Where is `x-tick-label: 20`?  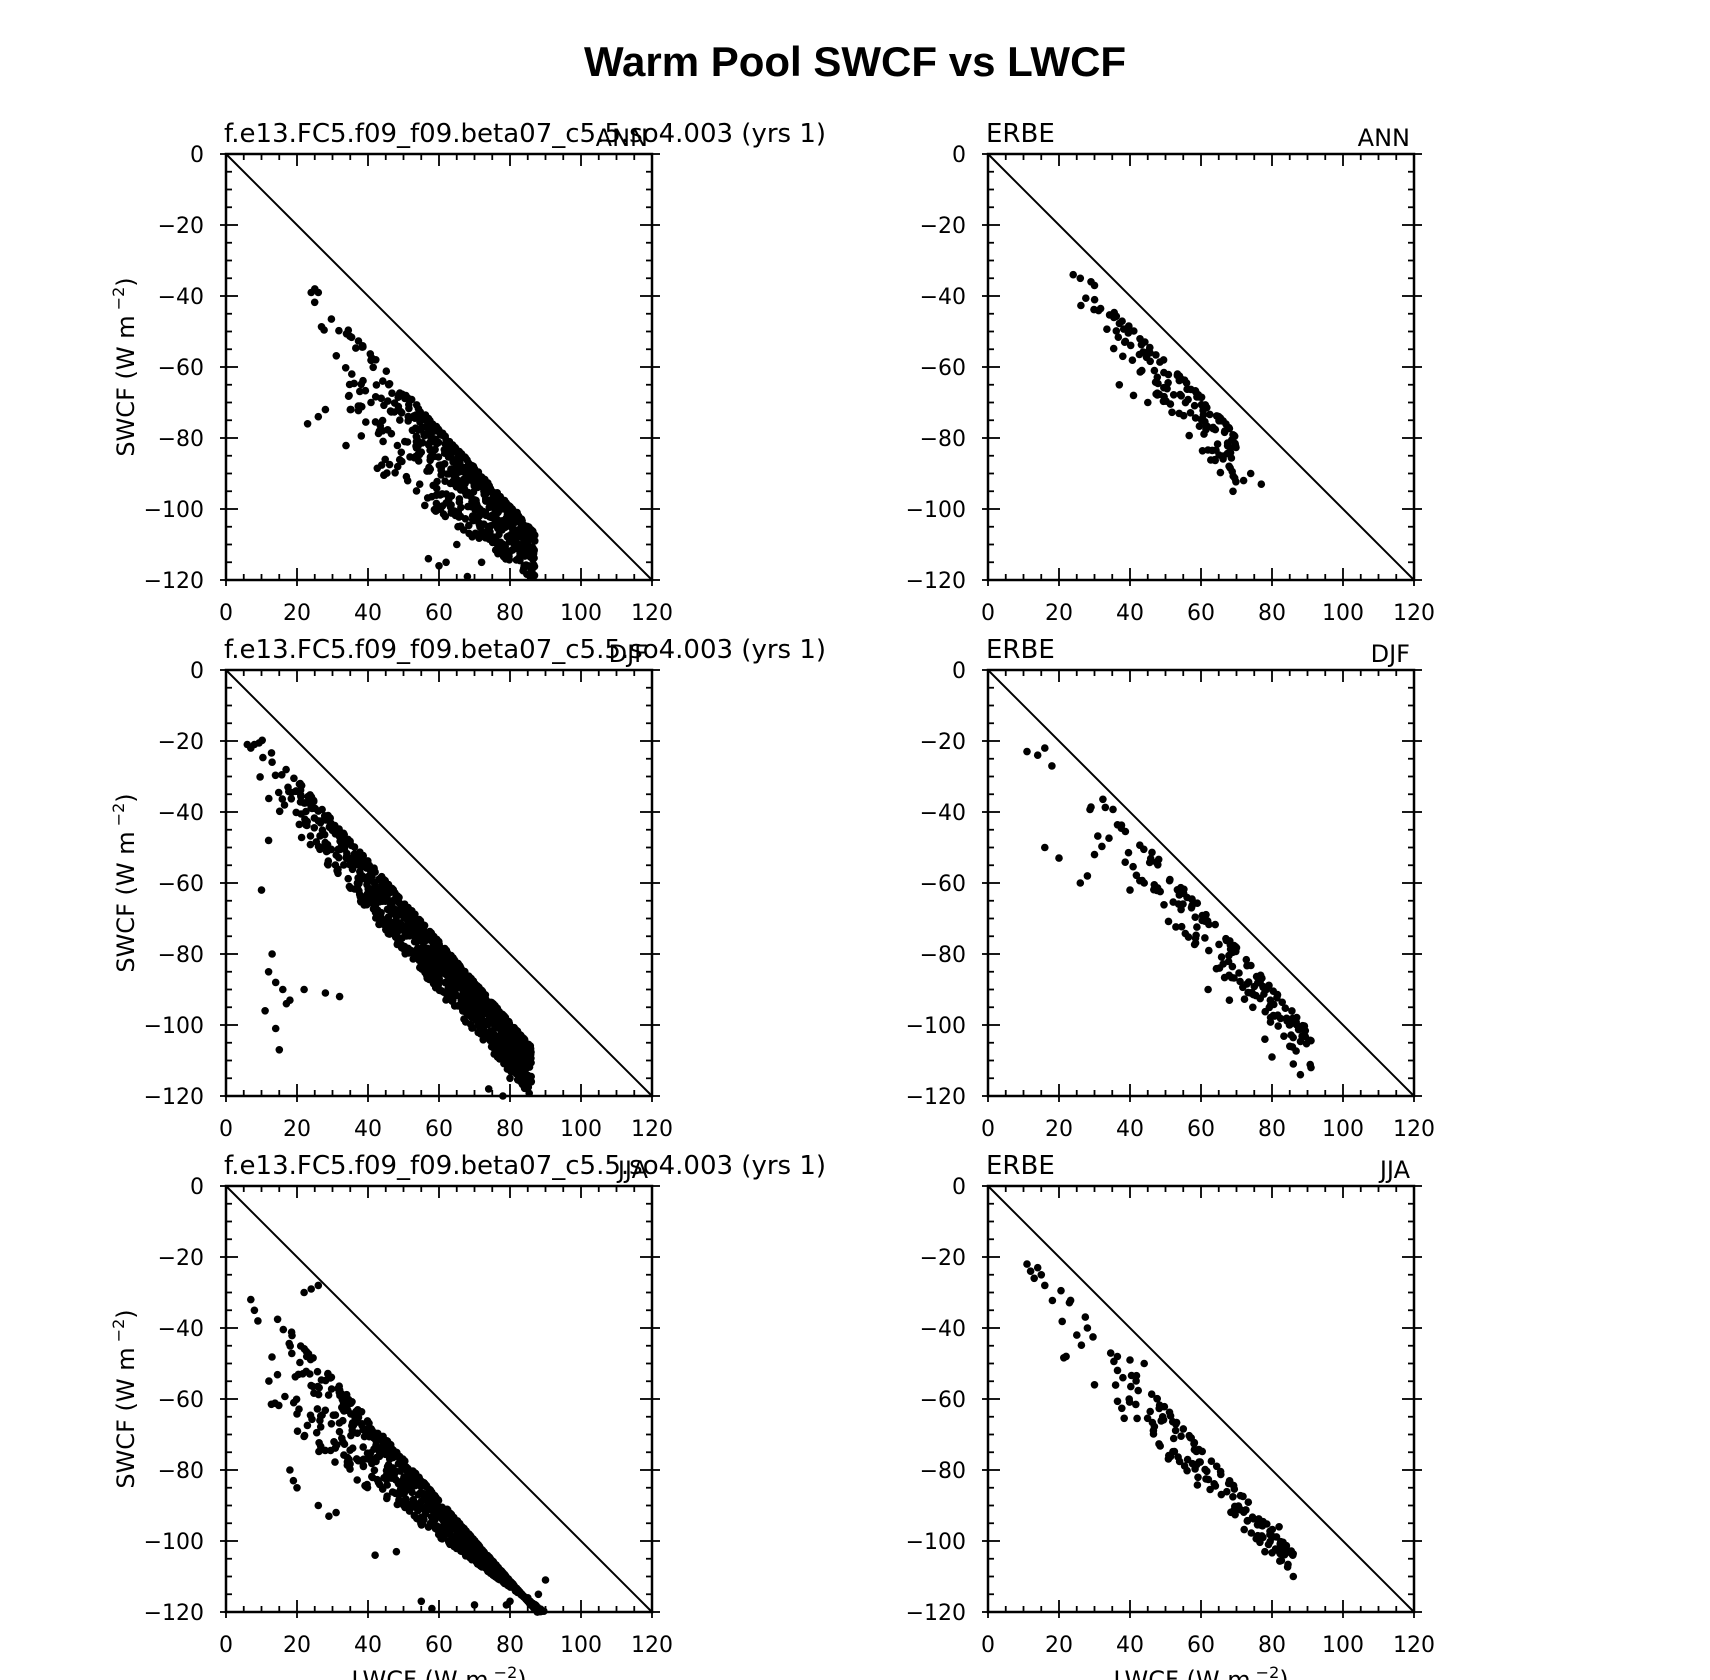
x-tick-label: 20 is located at coordinates (1059, 1645).